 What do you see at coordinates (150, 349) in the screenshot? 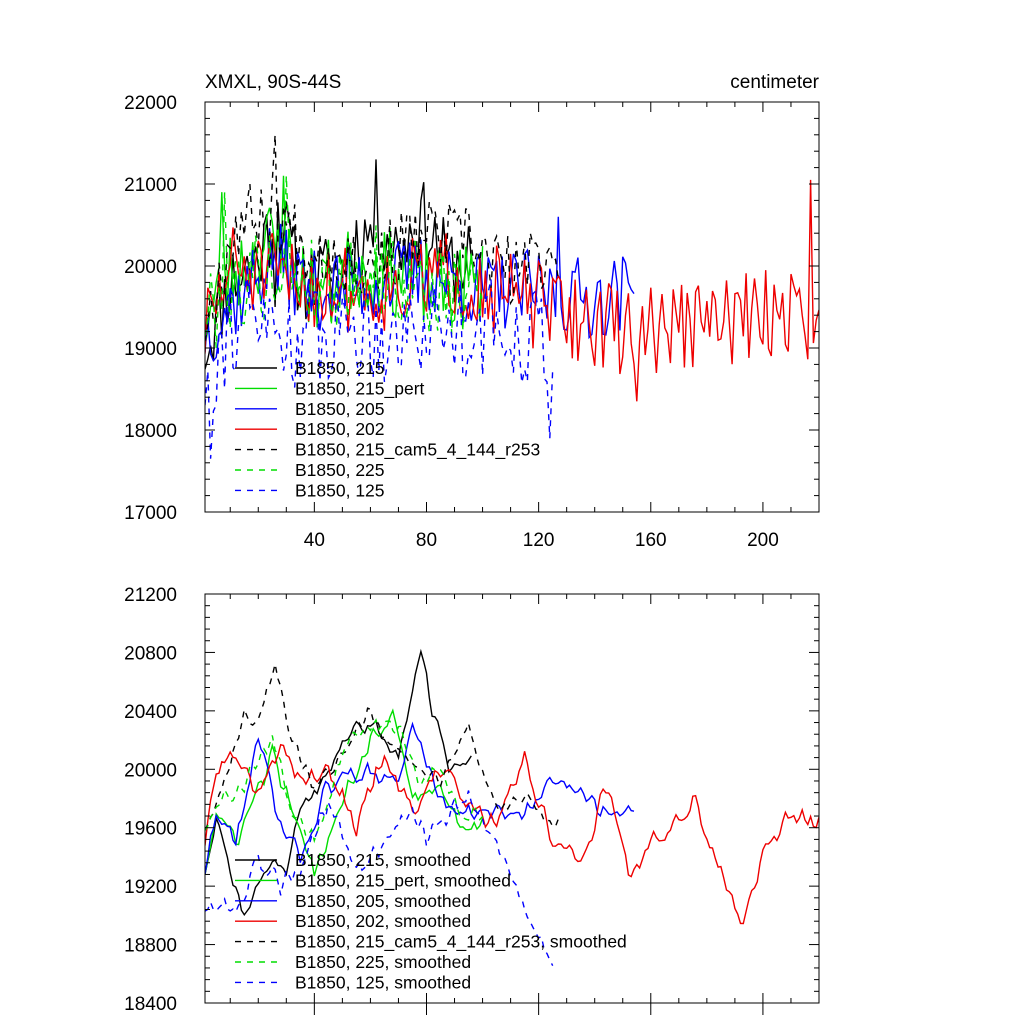
I see `y-tick-label: 19000` at bounding box center [150, 349].